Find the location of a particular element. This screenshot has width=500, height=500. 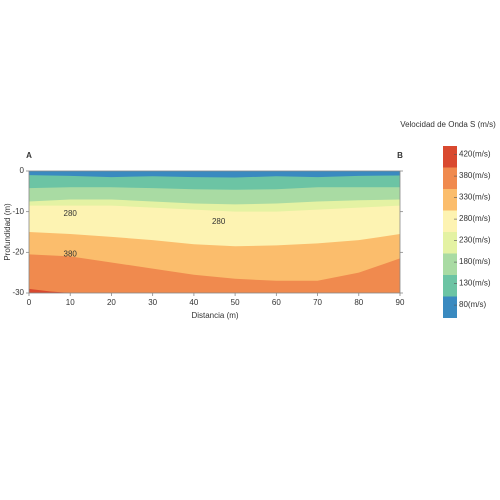

x-tick-label: 50 is located at coordinates (235, 302).